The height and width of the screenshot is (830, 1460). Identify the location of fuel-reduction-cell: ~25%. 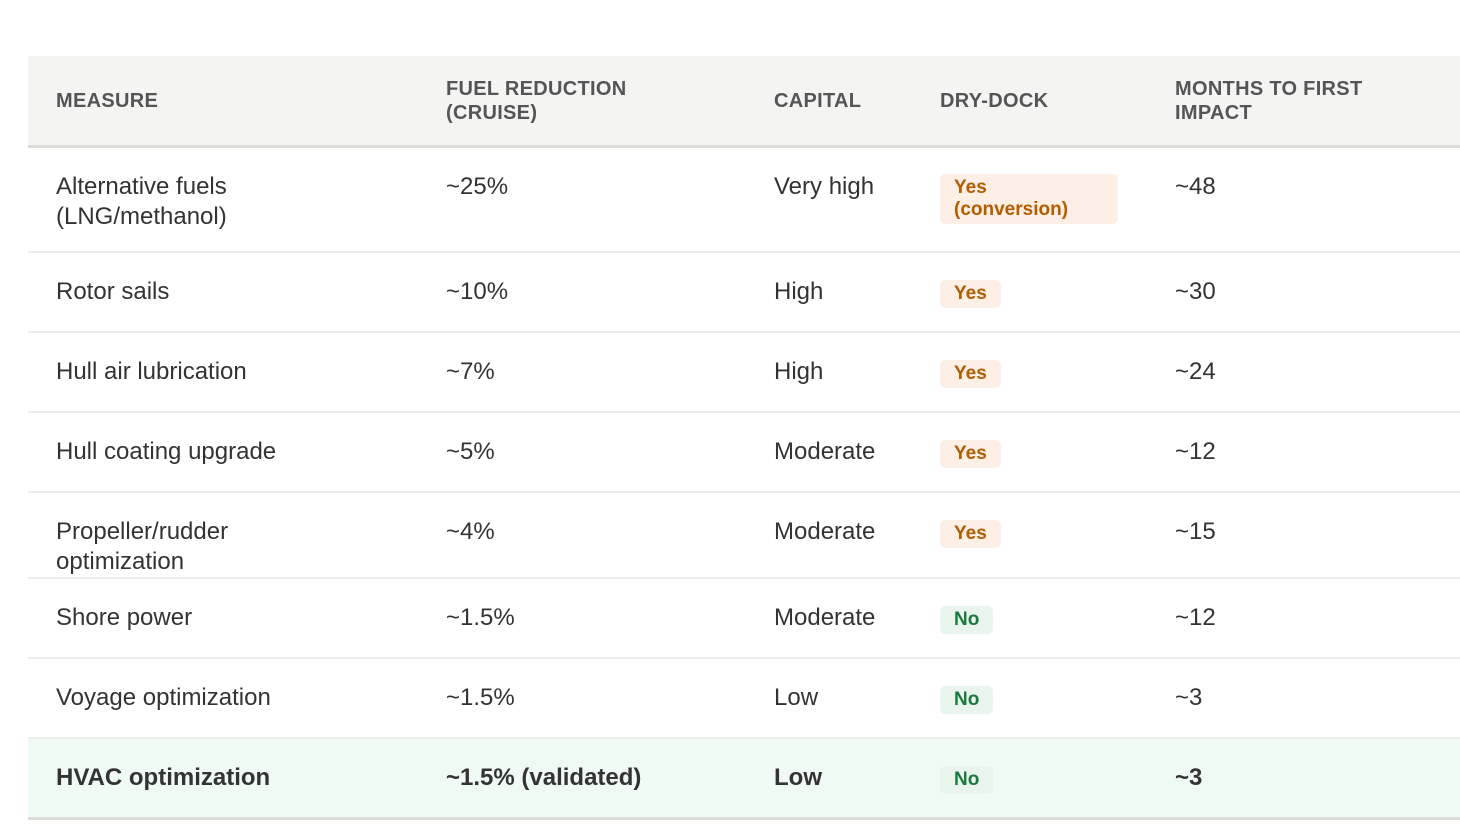
(582, 199).